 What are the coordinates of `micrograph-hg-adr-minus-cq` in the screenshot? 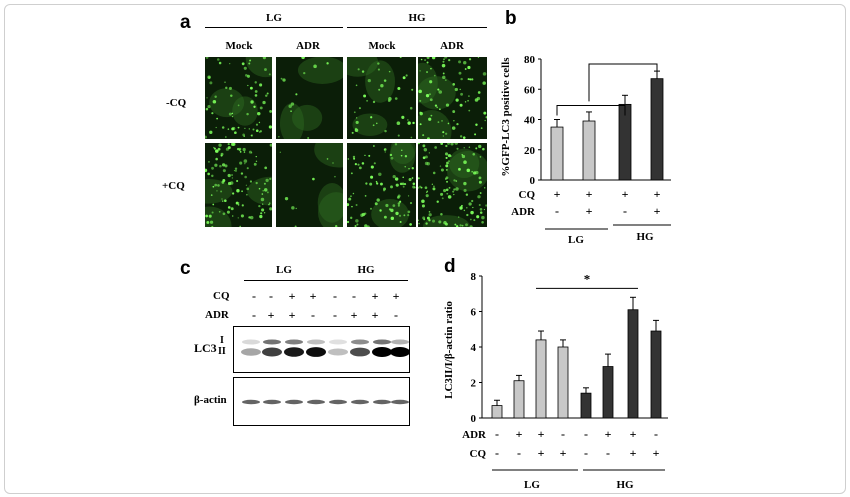 It's located at (452, 98).